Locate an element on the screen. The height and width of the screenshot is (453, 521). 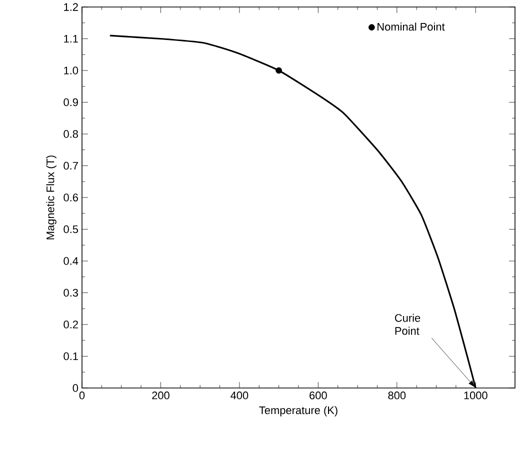
x-tick-label: 400 is located at coordinates (239, 396).